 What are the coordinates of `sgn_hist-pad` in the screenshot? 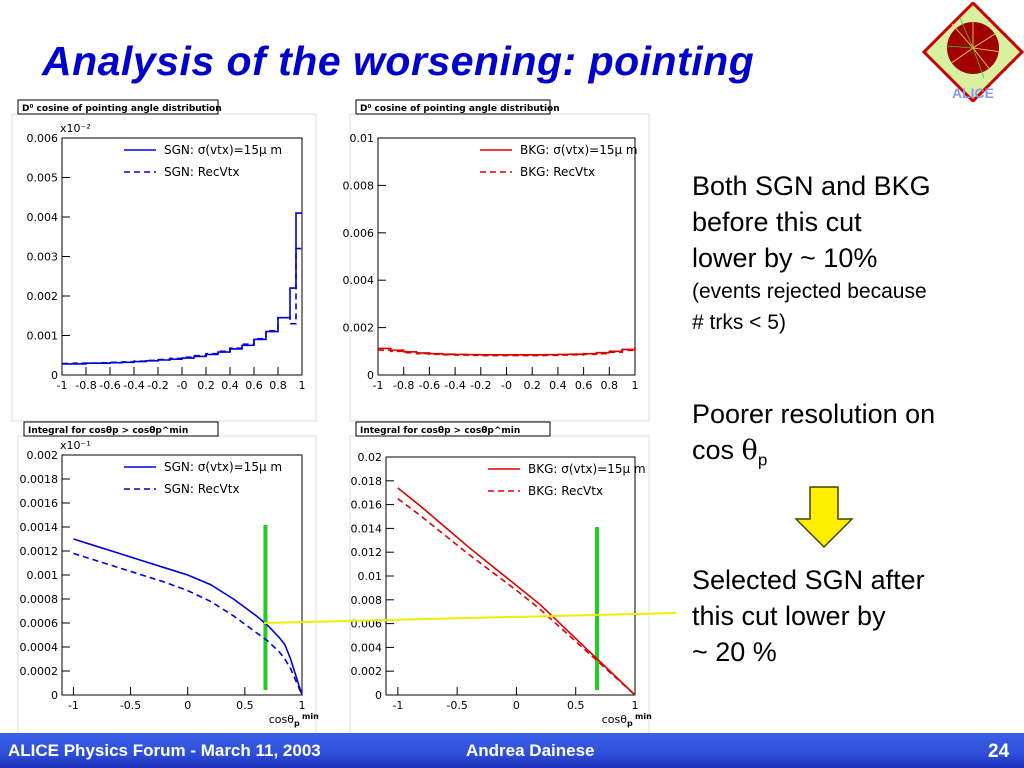 It's located at (164, 267).